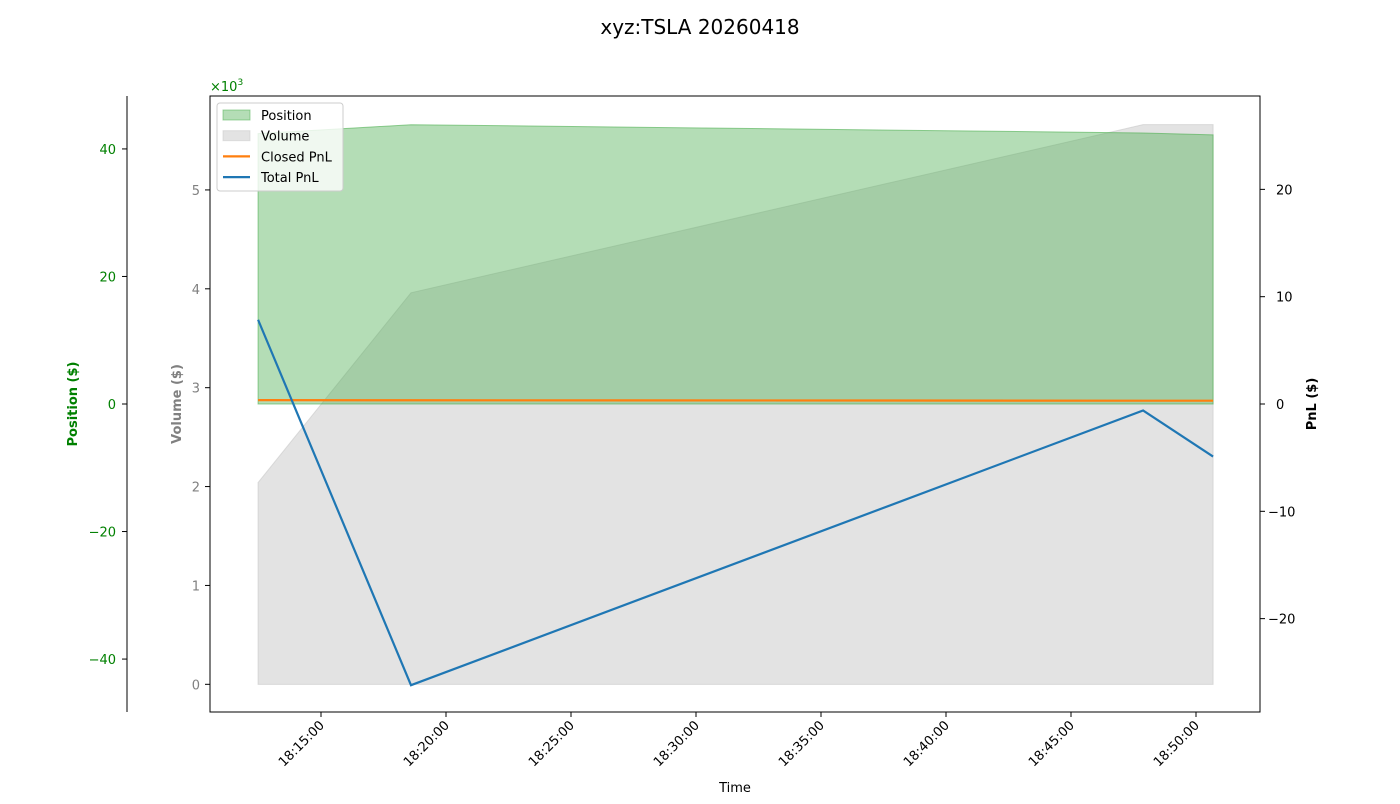  Describe the element at coordinates (102, 660) in the screenshot. I see `position-tick-label: −40` at that location.